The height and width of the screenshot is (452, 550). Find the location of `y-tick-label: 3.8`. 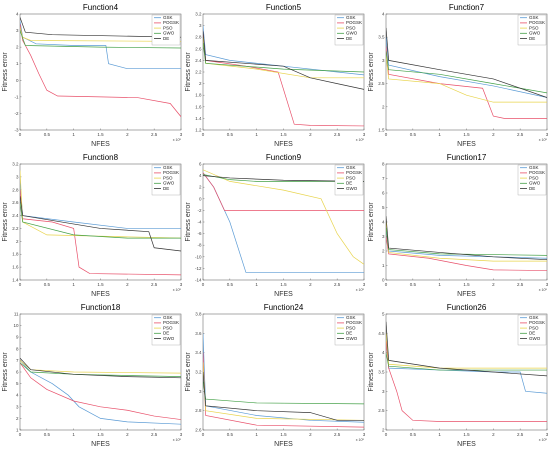

y-tick-label: 3.8 is located at coordinates (198, 314).